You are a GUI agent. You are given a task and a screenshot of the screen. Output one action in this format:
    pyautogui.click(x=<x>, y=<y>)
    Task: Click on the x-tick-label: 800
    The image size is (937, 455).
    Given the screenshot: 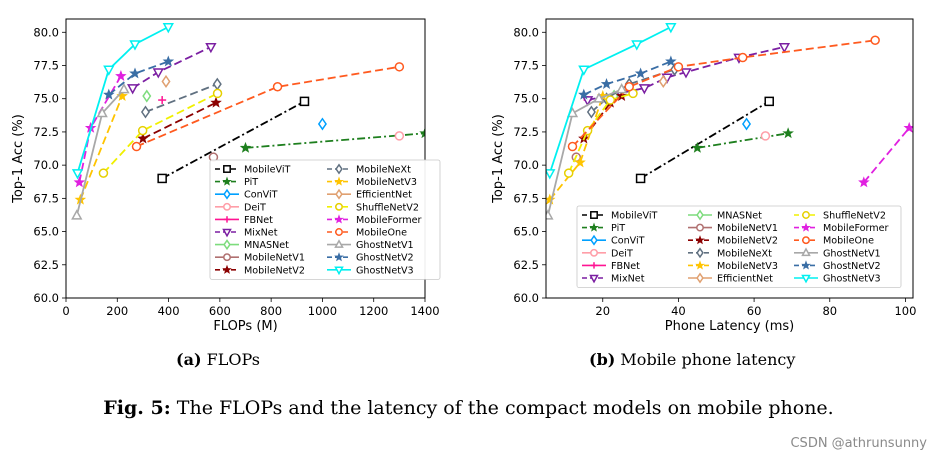 What is the action you would take?
    pyautogui.click(x=271, y=311)
    